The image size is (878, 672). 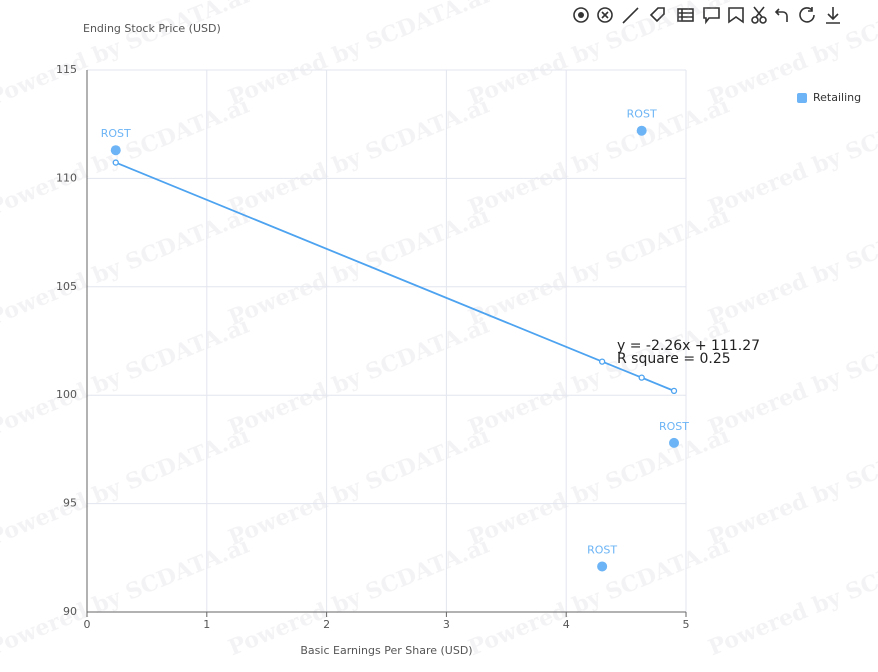 I want to click on legend-swatch, so click(x=802, y=98).